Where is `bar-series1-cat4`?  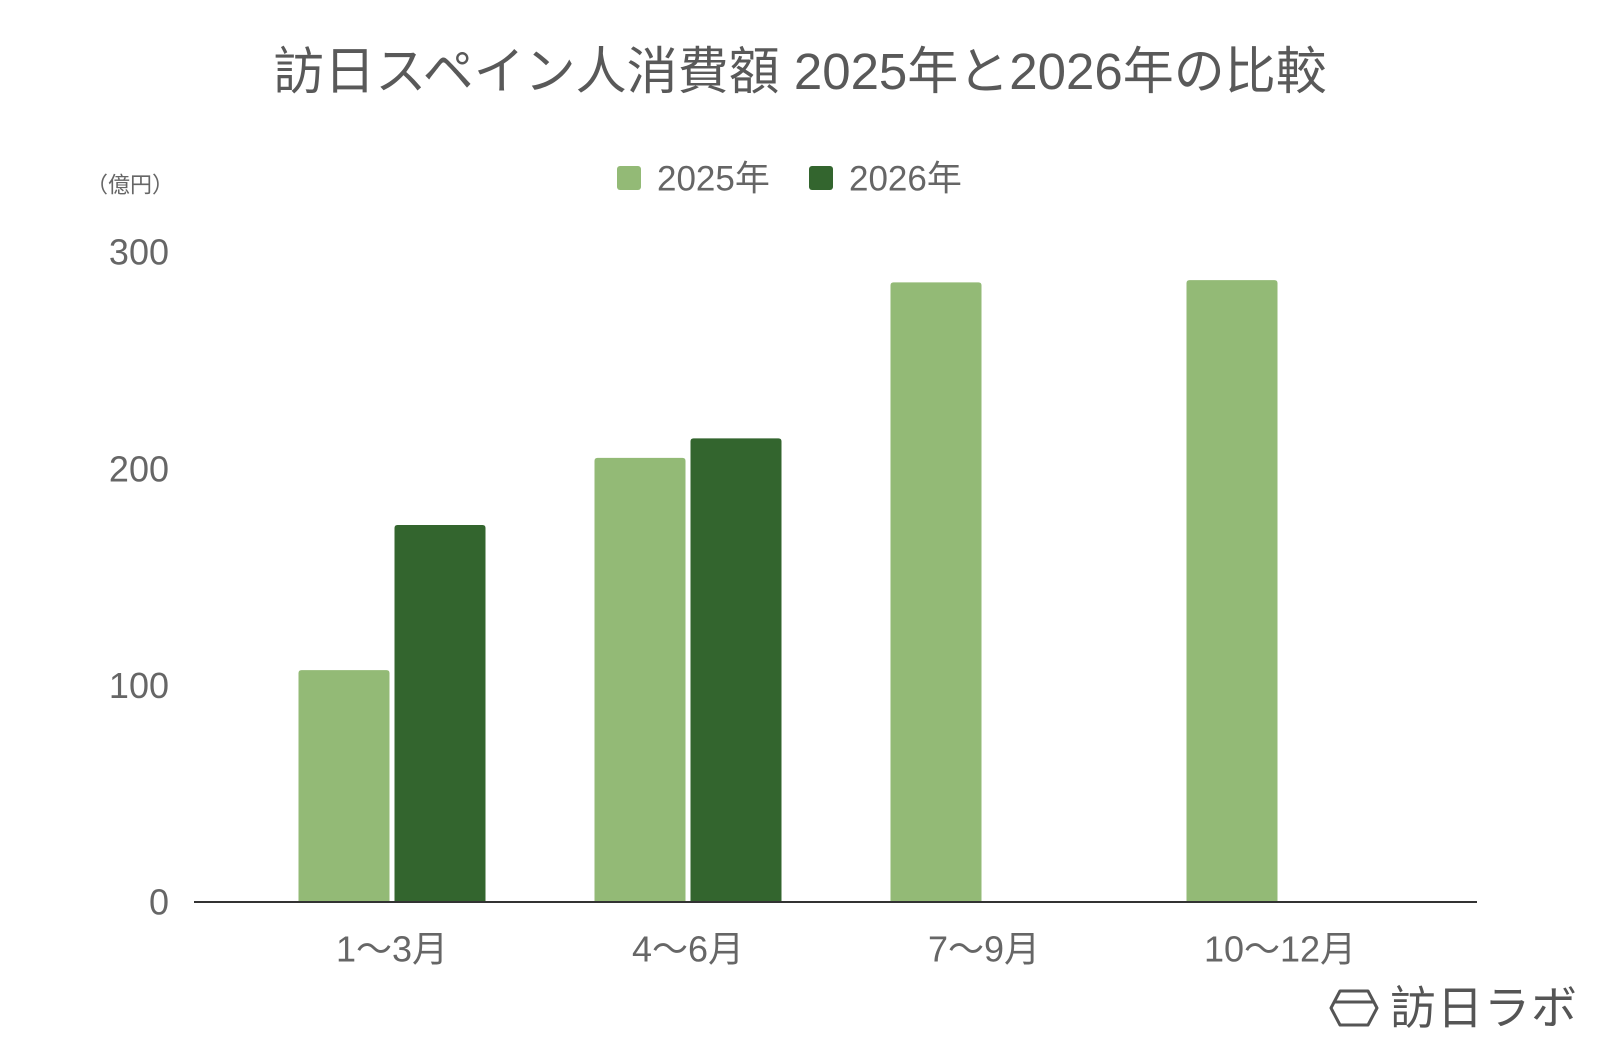
bar-series1-cat4 is located at coordinates (1232, 591).